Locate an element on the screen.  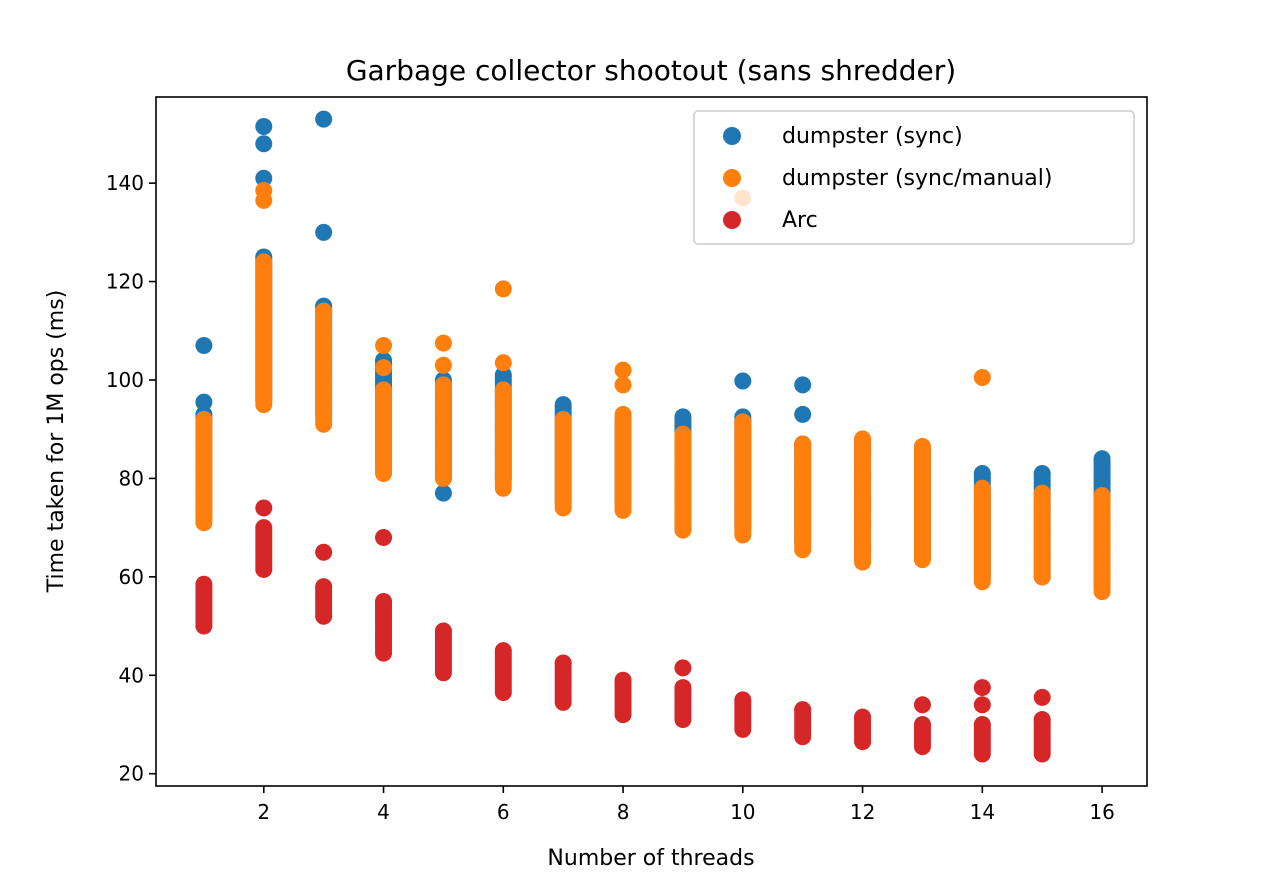
legend-label-dumpster-sync: dumpster (sync) is located at coordinates (872, 136).